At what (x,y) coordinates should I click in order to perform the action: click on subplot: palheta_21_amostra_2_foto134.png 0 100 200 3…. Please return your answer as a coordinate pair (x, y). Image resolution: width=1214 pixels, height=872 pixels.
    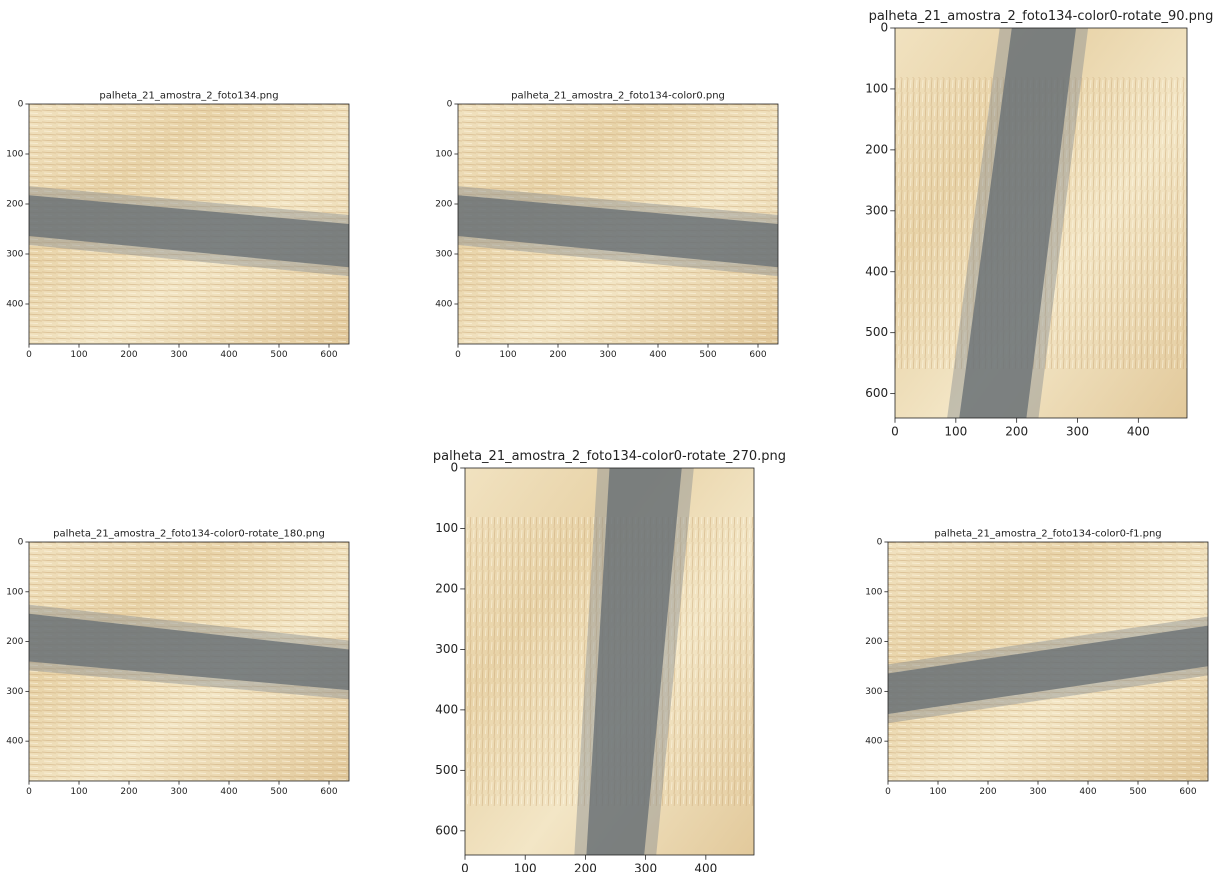
    Looking at the image, I should click on (178, 225).